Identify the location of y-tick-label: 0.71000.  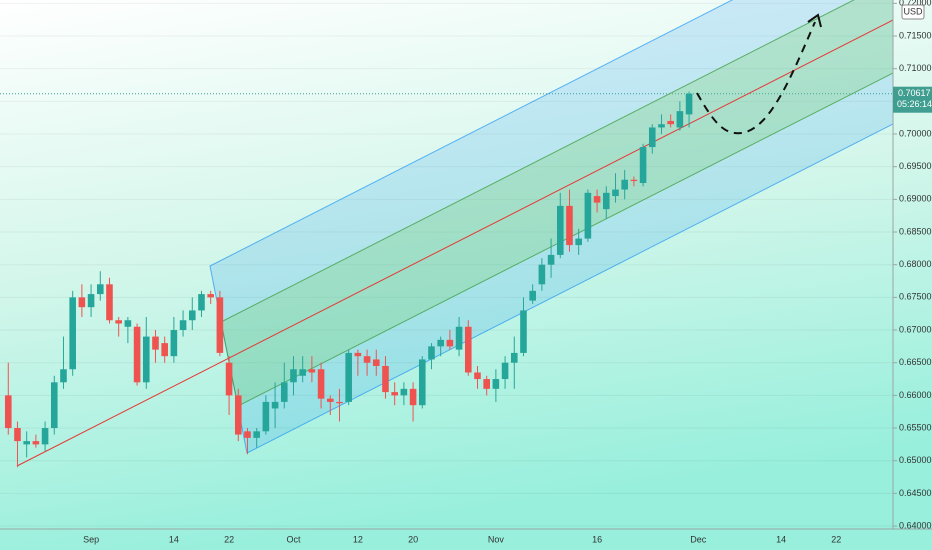
(915, 68).